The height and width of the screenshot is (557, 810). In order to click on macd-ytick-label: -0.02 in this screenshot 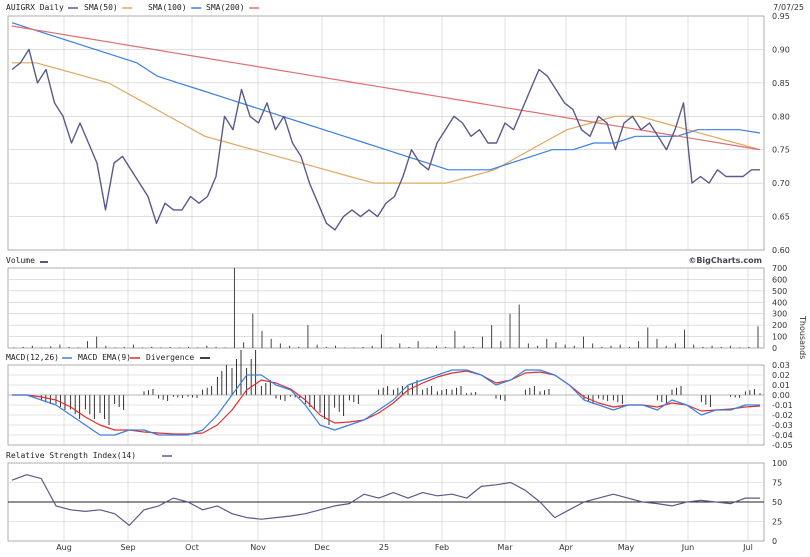, I will do `click(782, 415)`.